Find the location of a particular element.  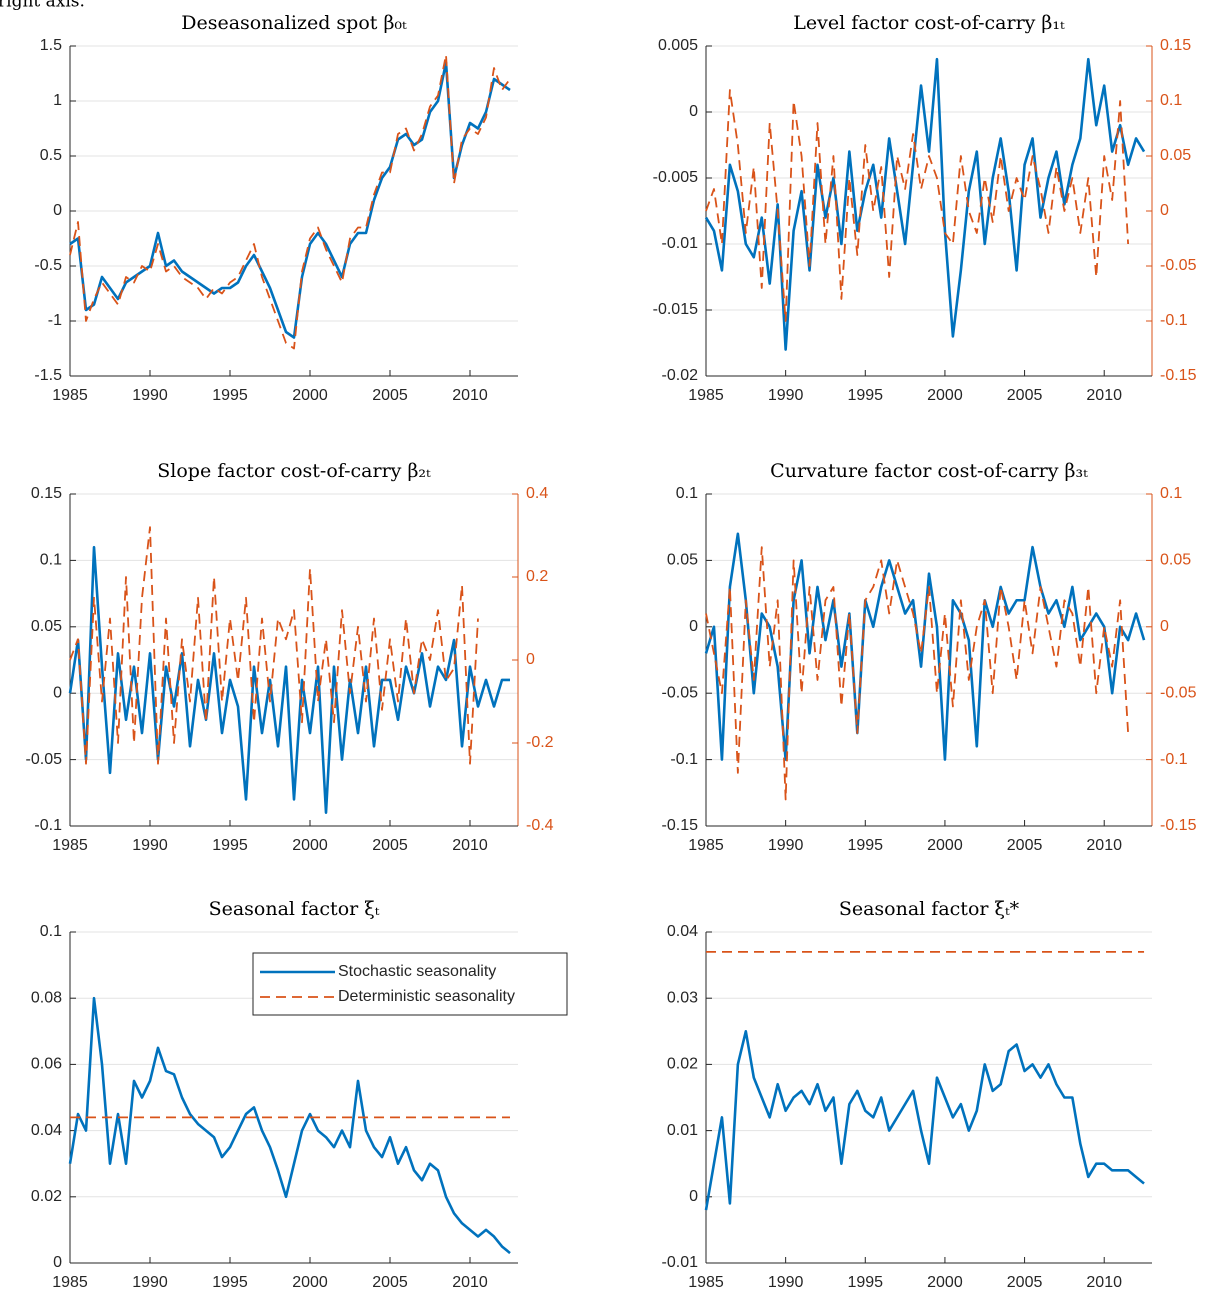

y-tick-label: -0.02 is located at coordinates (680, 375).